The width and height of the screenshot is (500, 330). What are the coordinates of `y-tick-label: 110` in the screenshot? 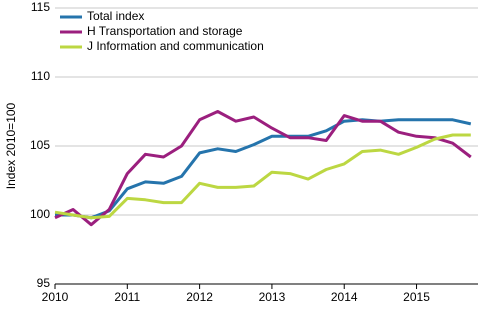 It's located at (40, 76).